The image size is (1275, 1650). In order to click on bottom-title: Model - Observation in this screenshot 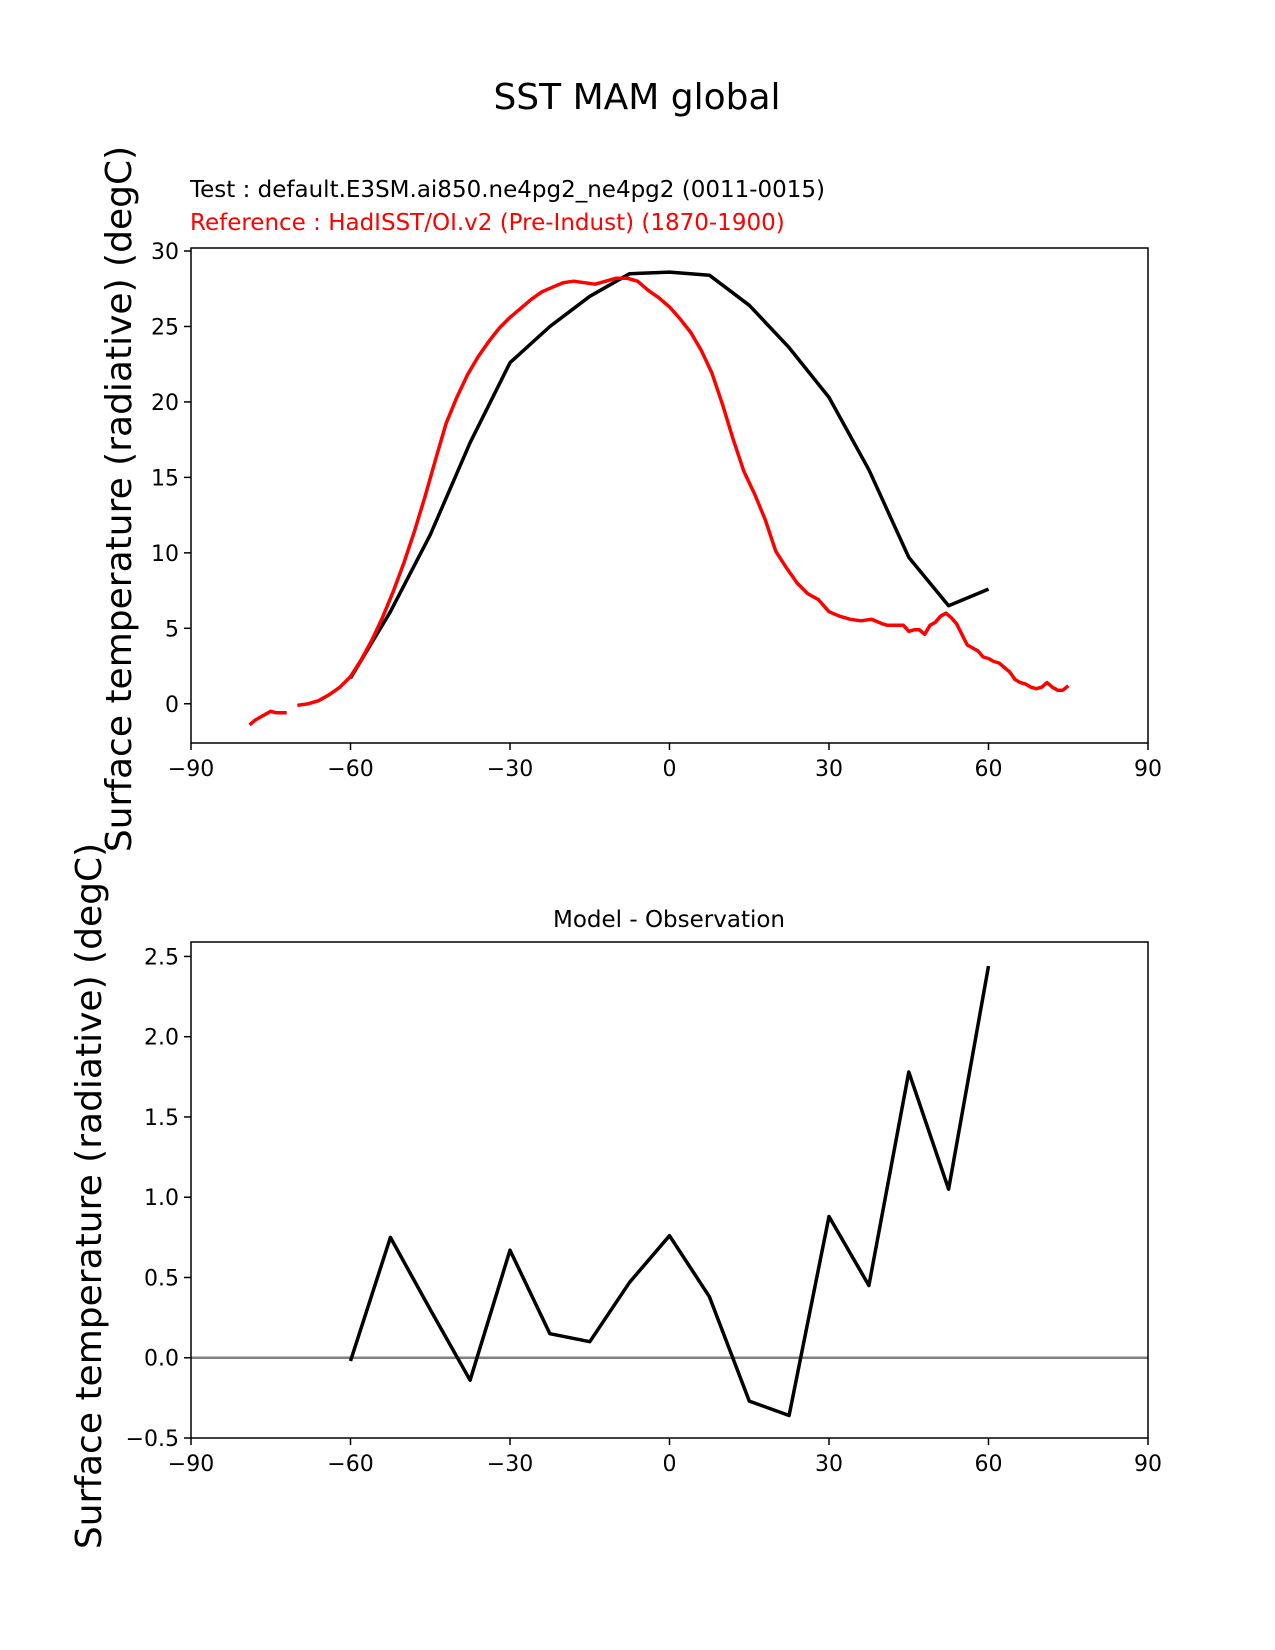, I will do `click(669, 920)`.